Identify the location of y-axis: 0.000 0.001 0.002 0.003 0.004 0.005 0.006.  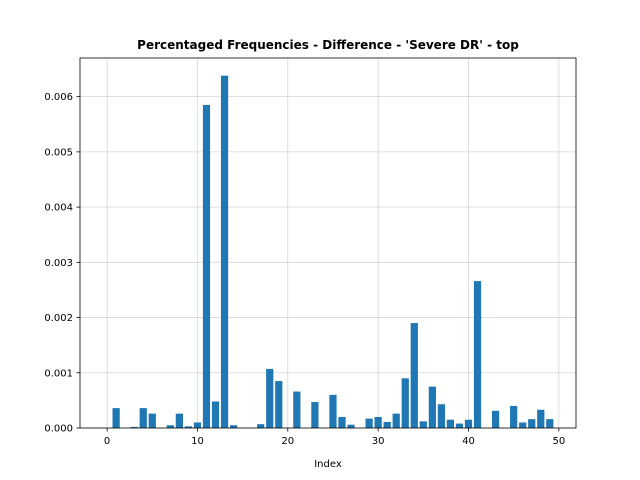
(62, 263).